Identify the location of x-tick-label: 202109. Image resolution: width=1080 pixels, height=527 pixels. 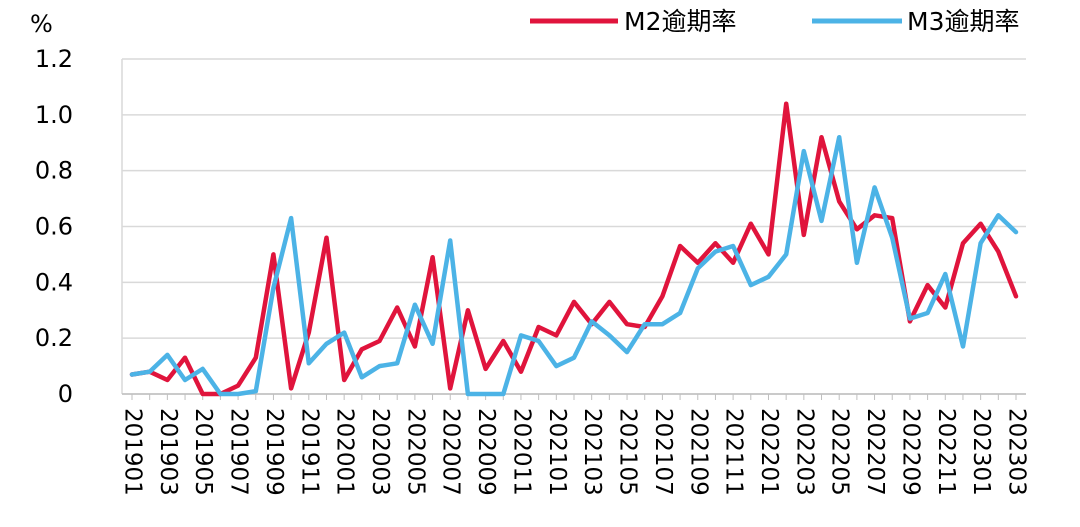
(698, 452).